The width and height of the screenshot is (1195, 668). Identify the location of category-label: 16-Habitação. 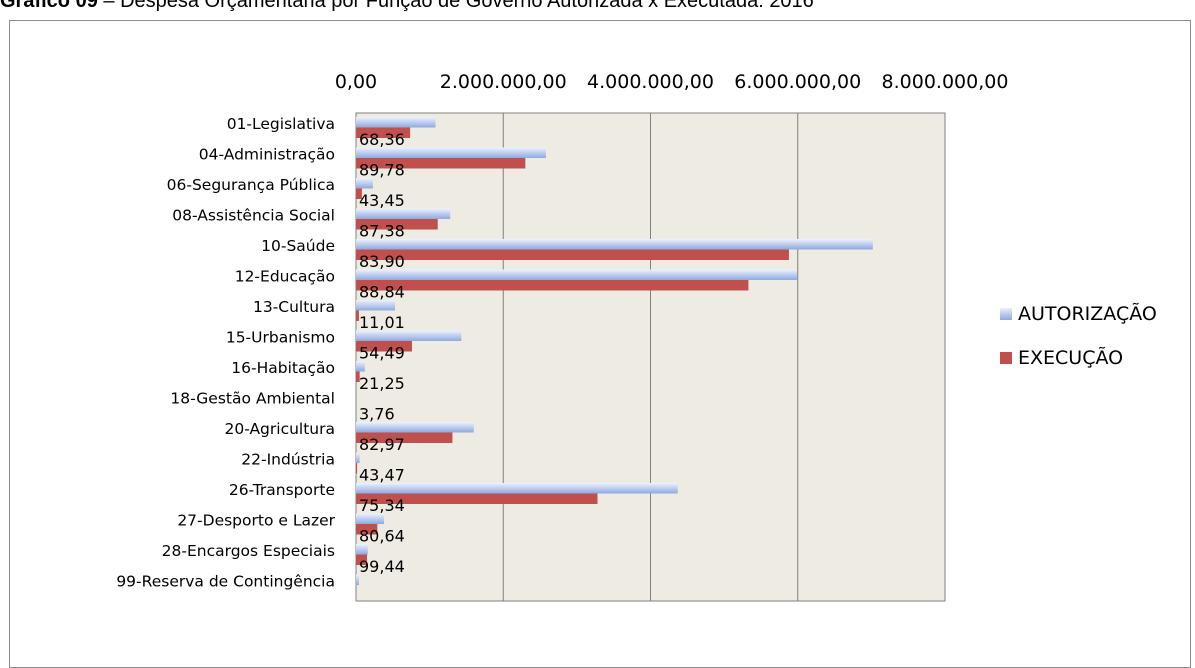
(283, 368).